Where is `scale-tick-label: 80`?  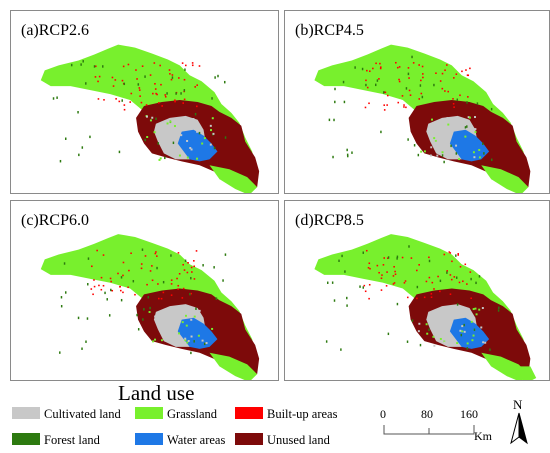
scale-tick-label: 80 is located at coordinates (427, 414).